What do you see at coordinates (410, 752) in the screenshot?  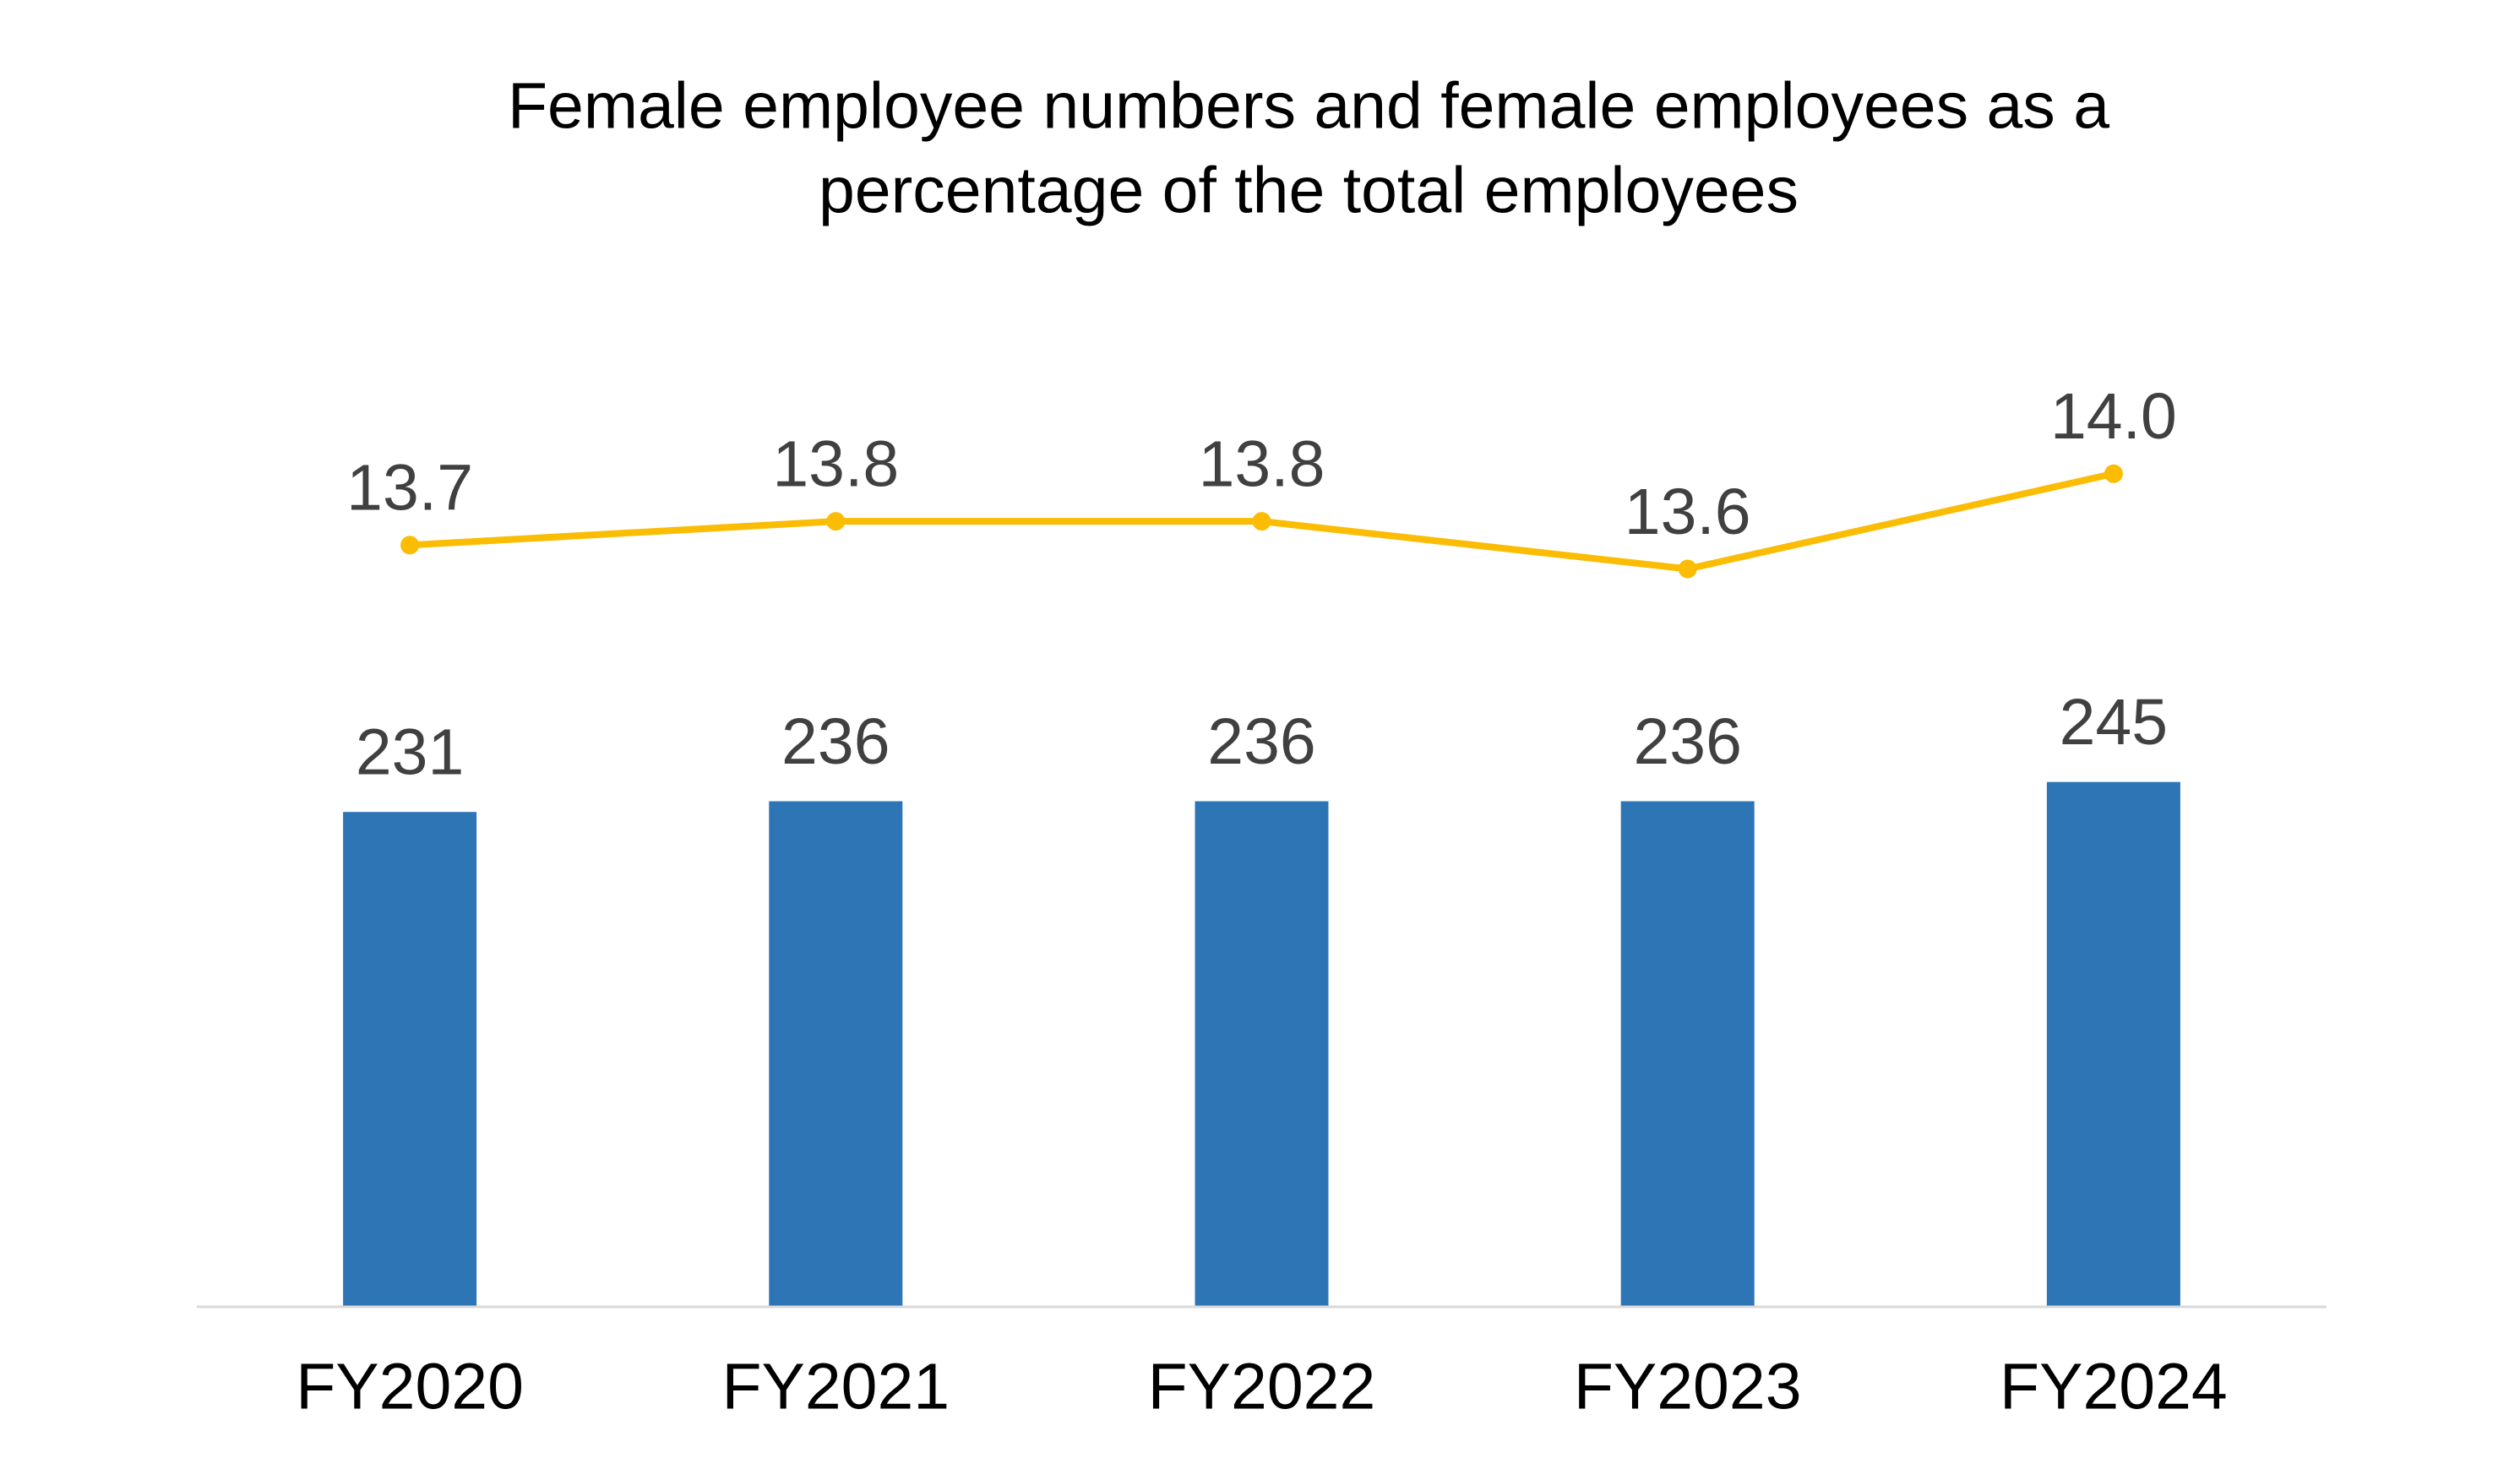 I see `data-label: 231` at bounding box center [410, 752].